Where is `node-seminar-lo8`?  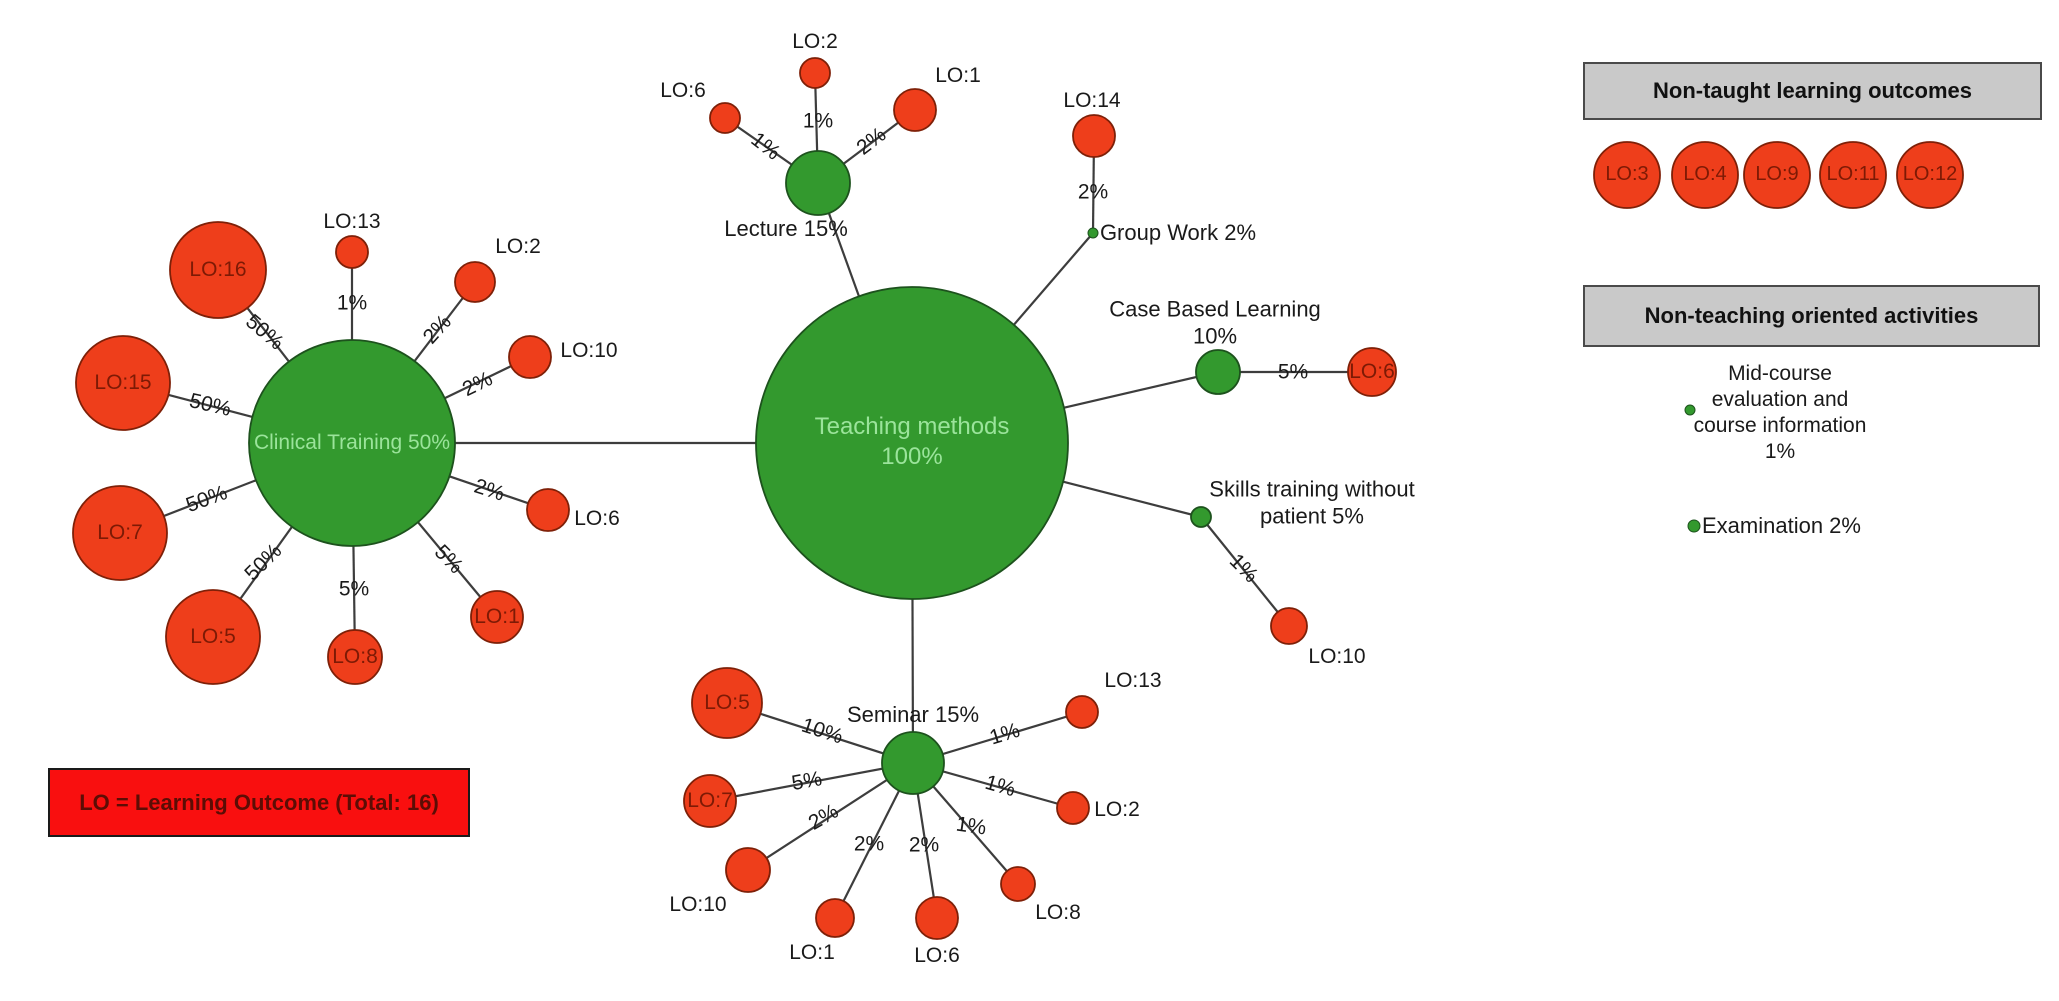
node-seminar-lo8 is located at coordinates (1018, 884).